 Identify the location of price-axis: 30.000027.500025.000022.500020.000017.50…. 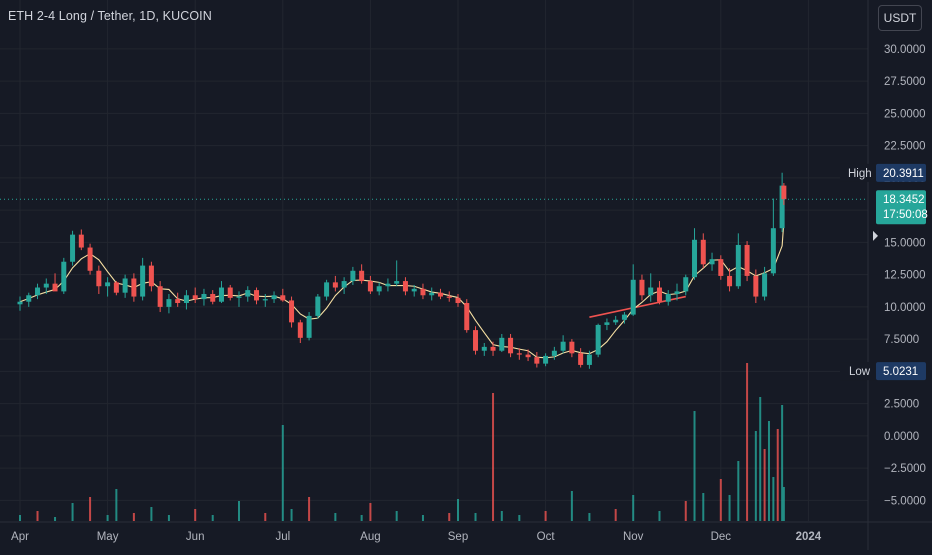
(905, 275).